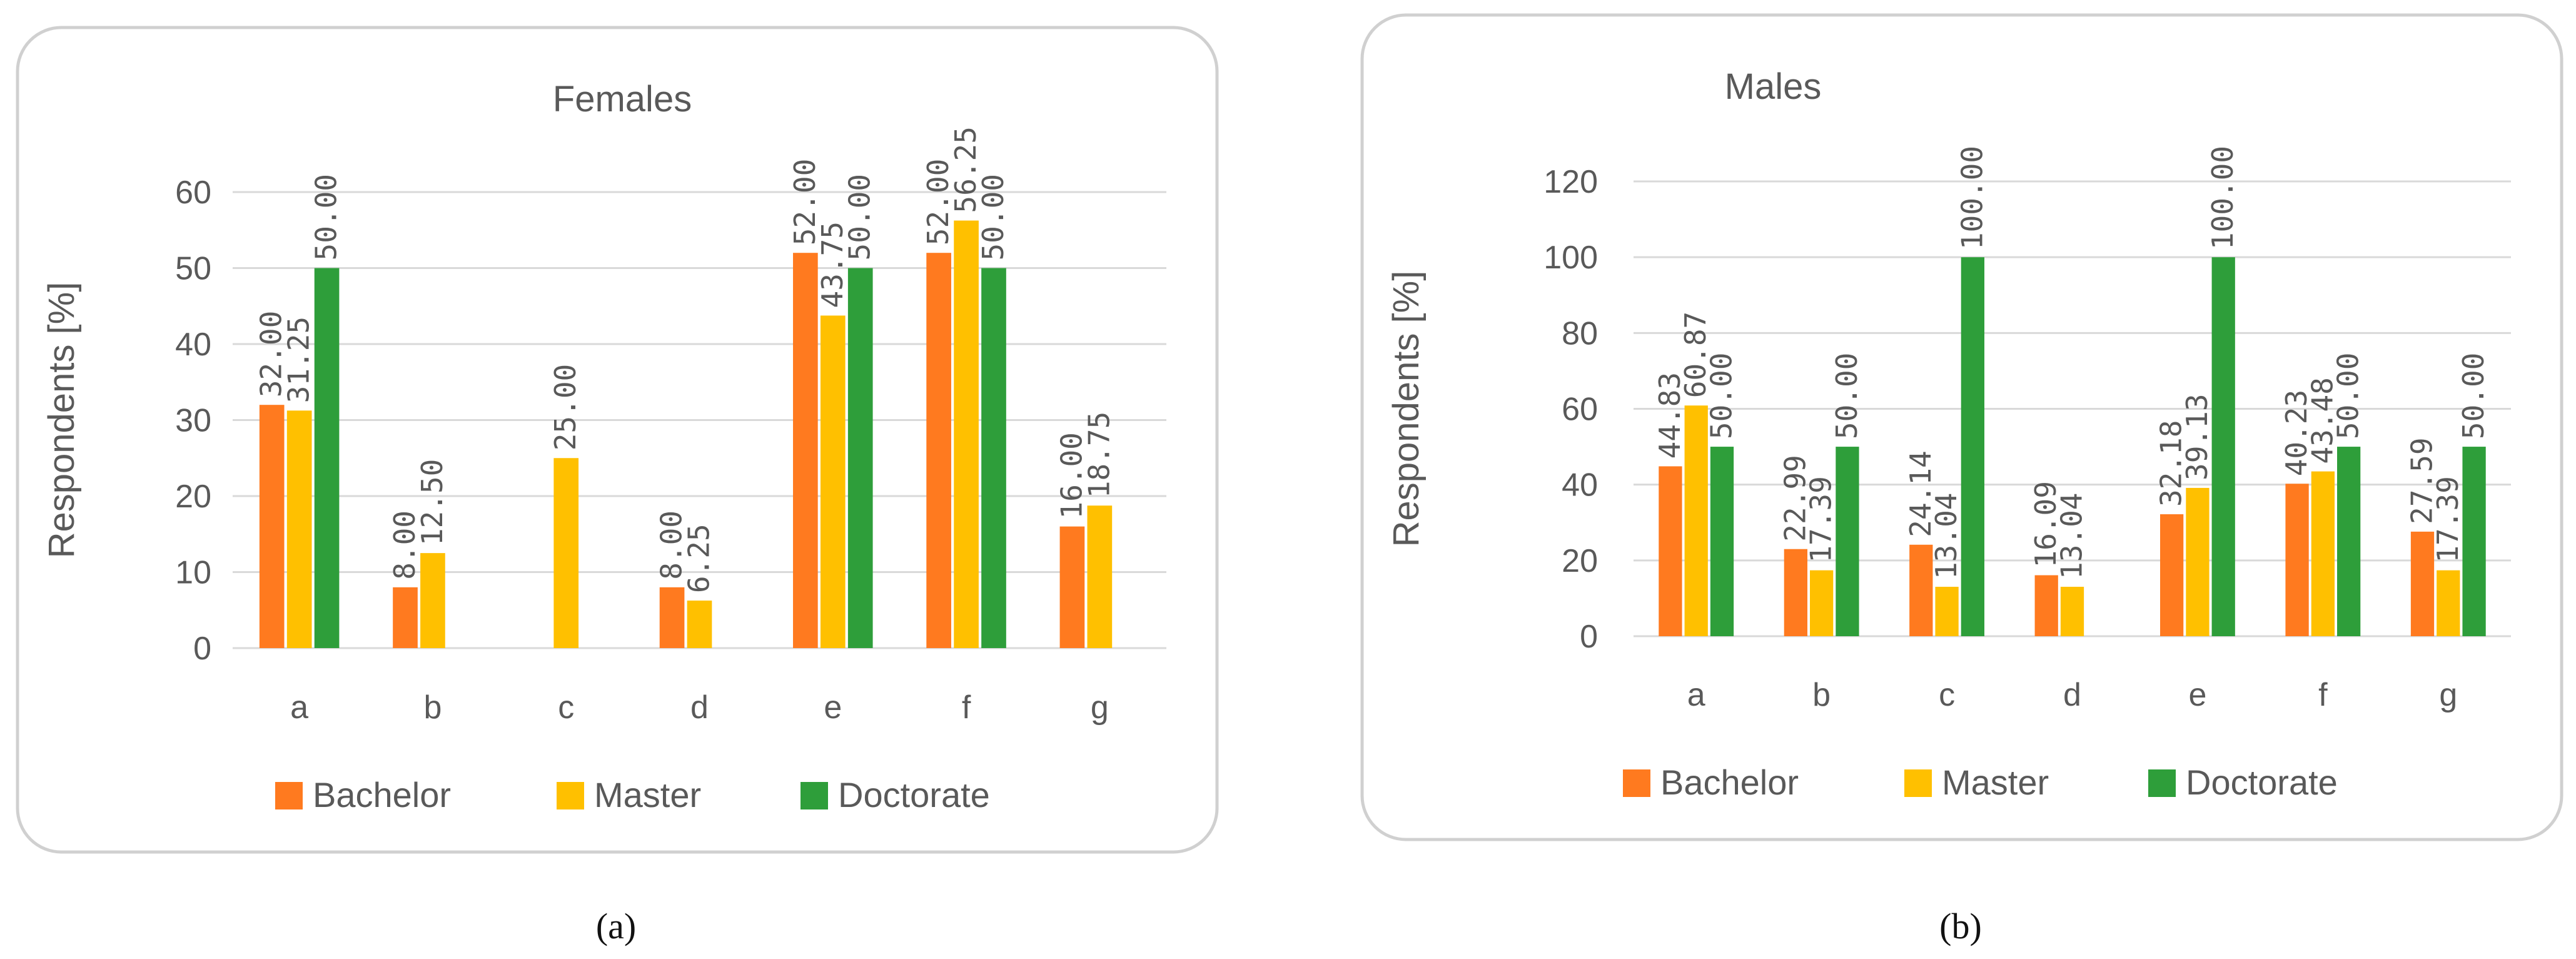 The image size is (2576, 959). I want to click on data-label: 32.00, so click(271, 354).